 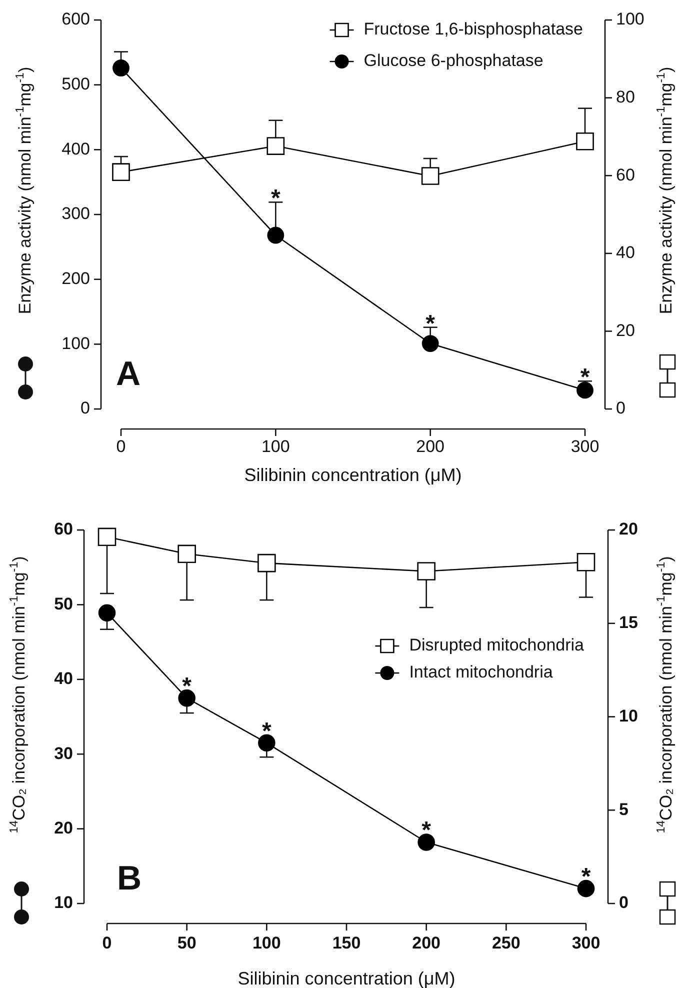 What do you see at coordinates (76, 214) in the screenshot?
I see `y-tick-label: 300` at bounding box center [76, 214].